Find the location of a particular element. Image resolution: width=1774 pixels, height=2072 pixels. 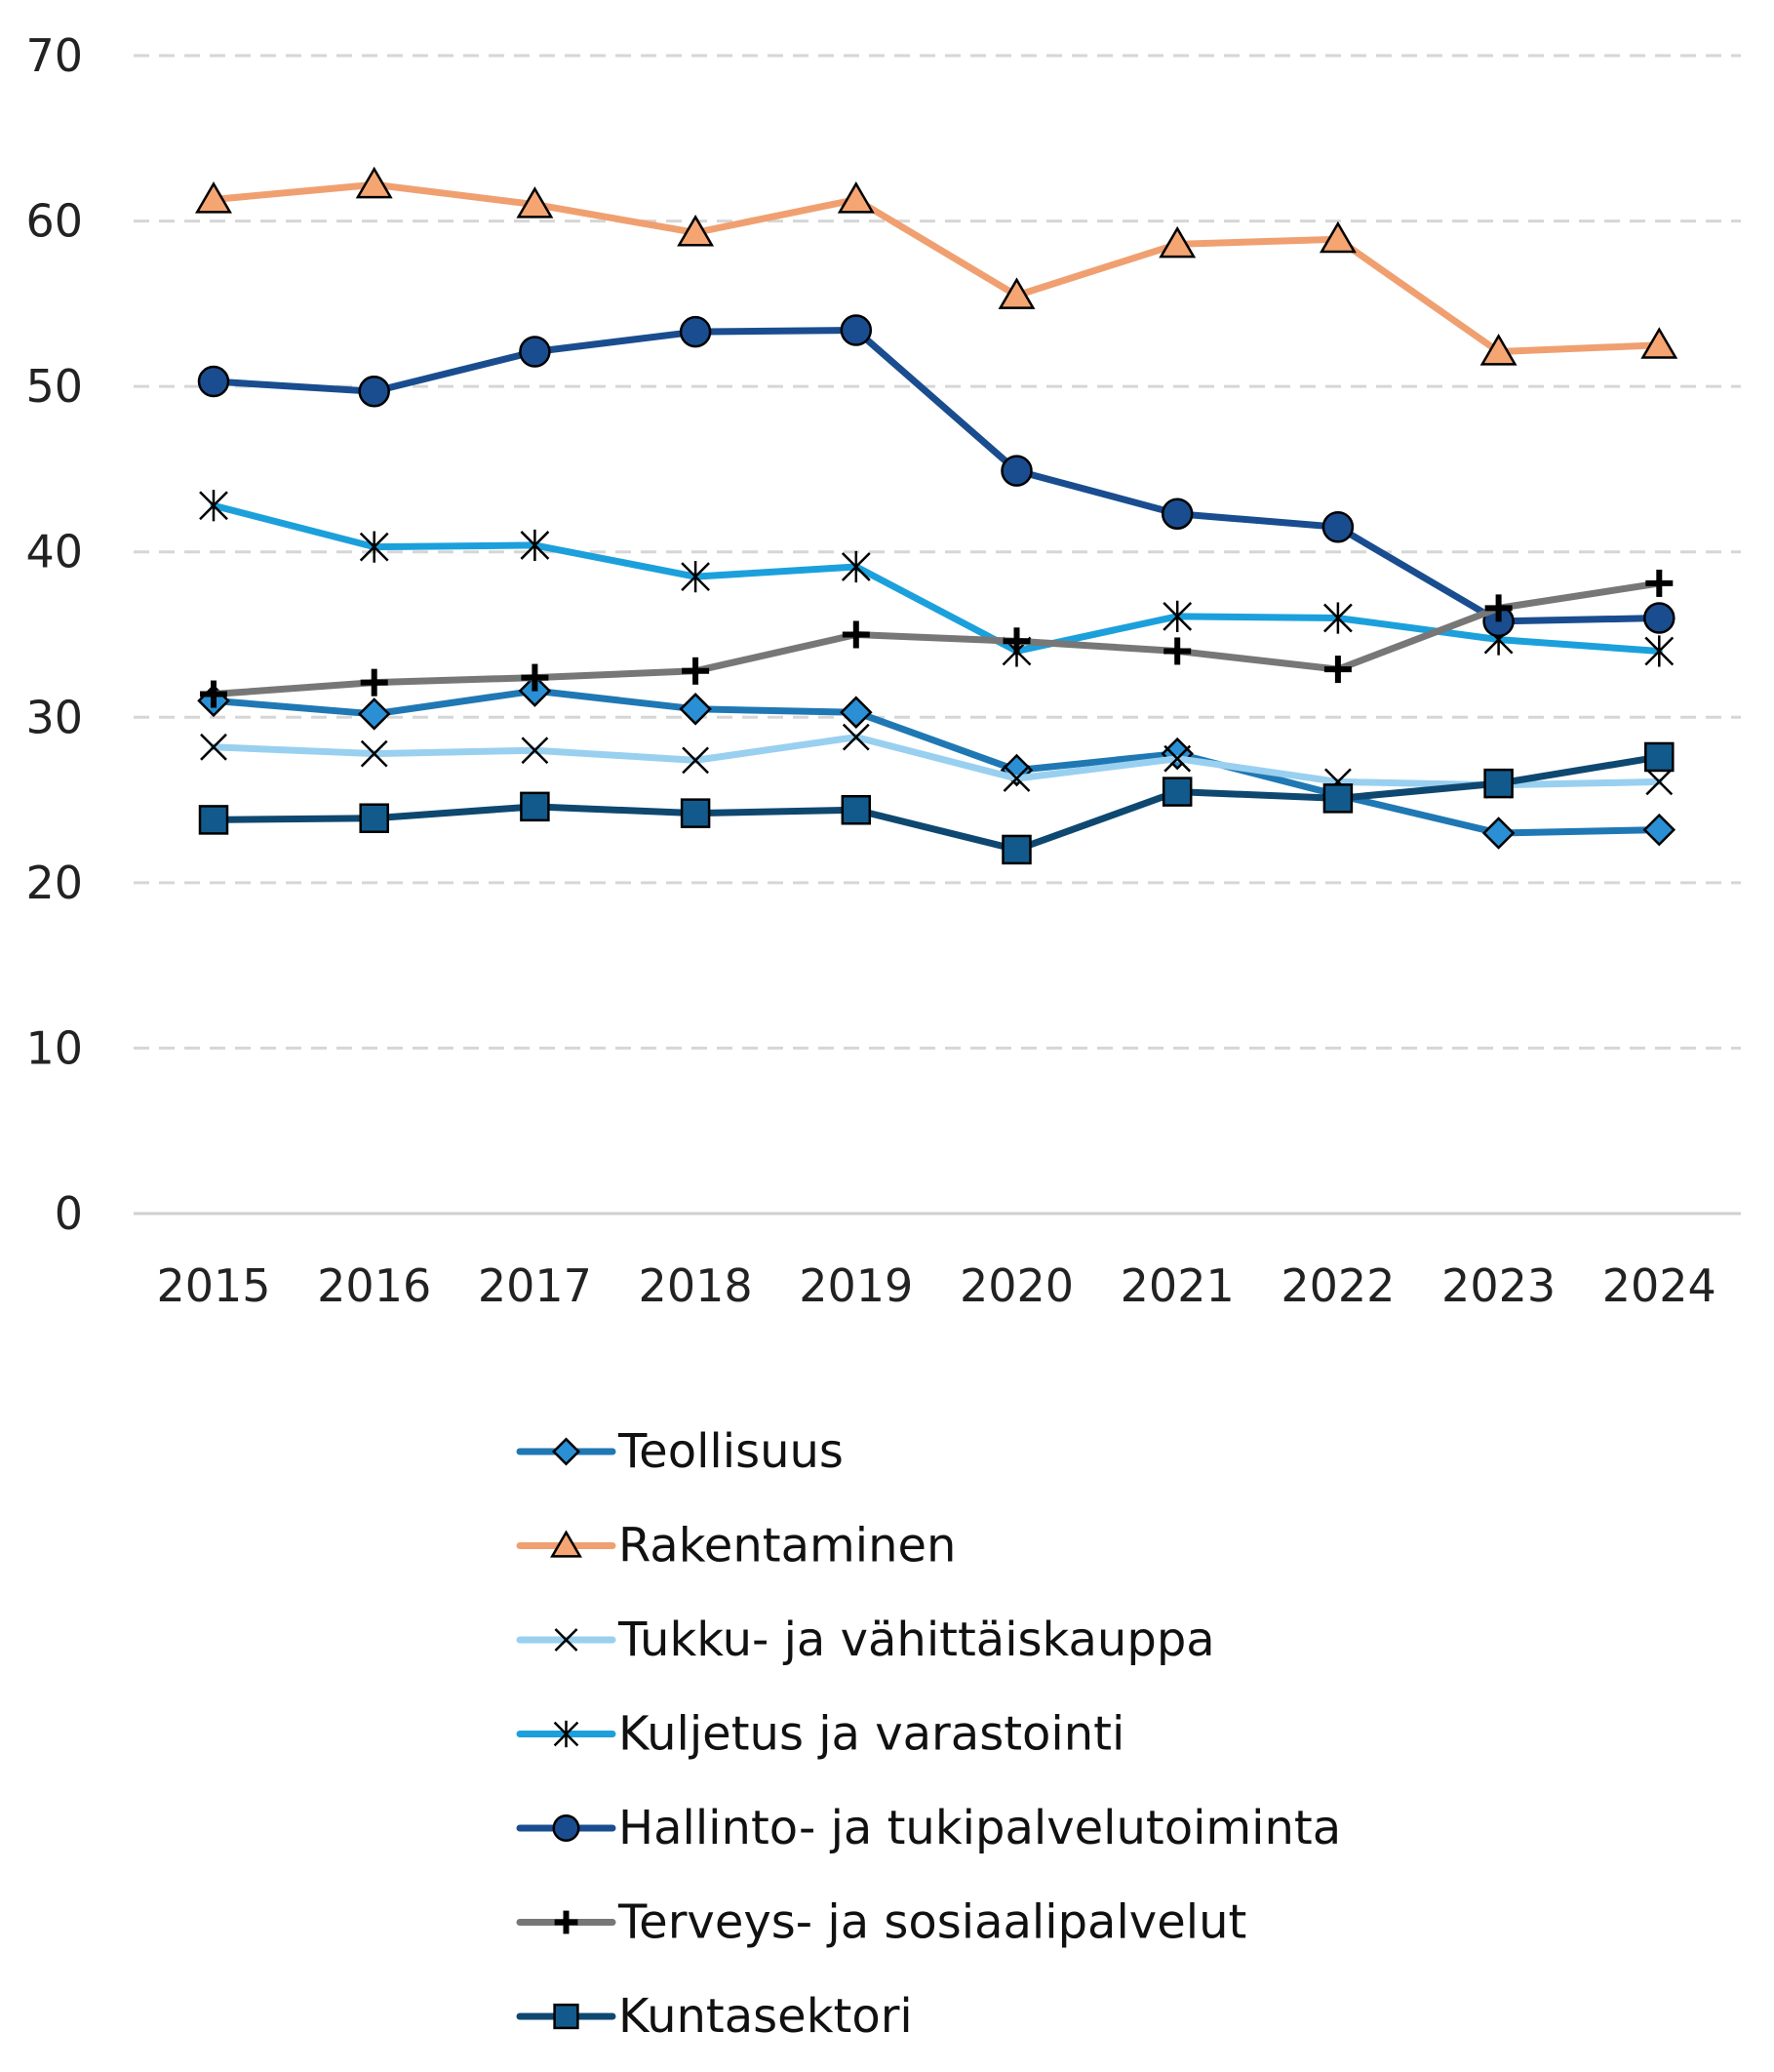

x-tick-label: 2020 is located at coordinates (1017, 1285).